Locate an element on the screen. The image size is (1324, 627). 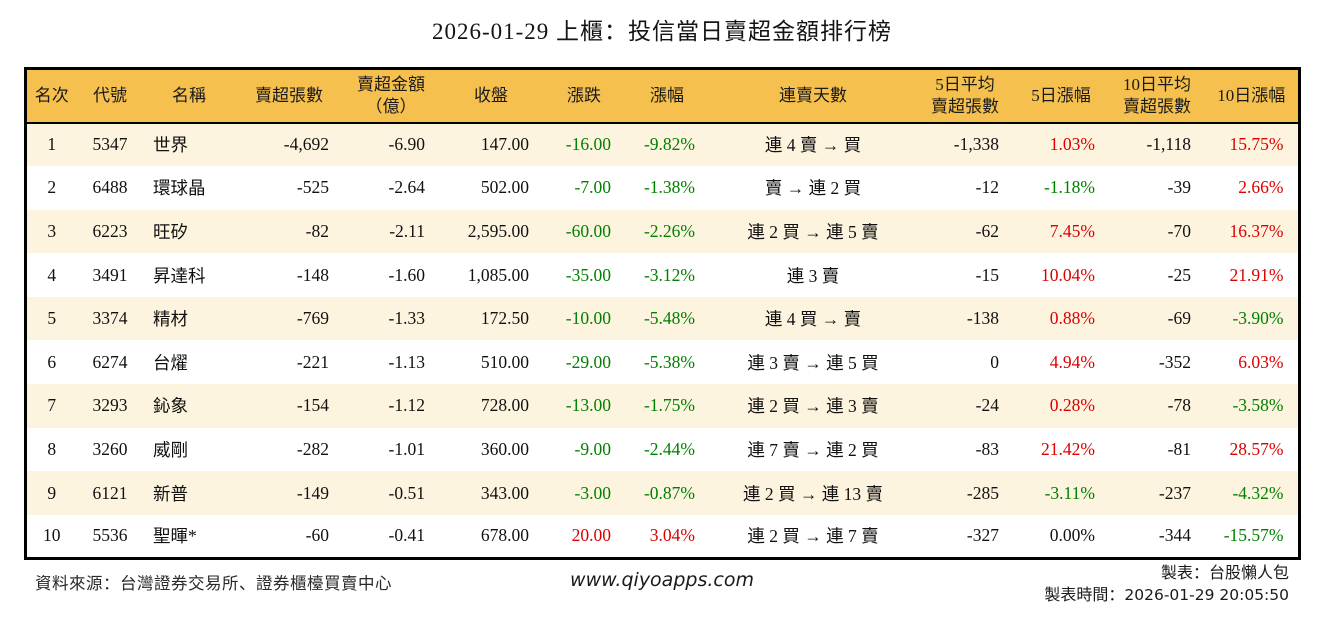
website-url: www.qiyoapps.com is located at coordinates (662, 579).